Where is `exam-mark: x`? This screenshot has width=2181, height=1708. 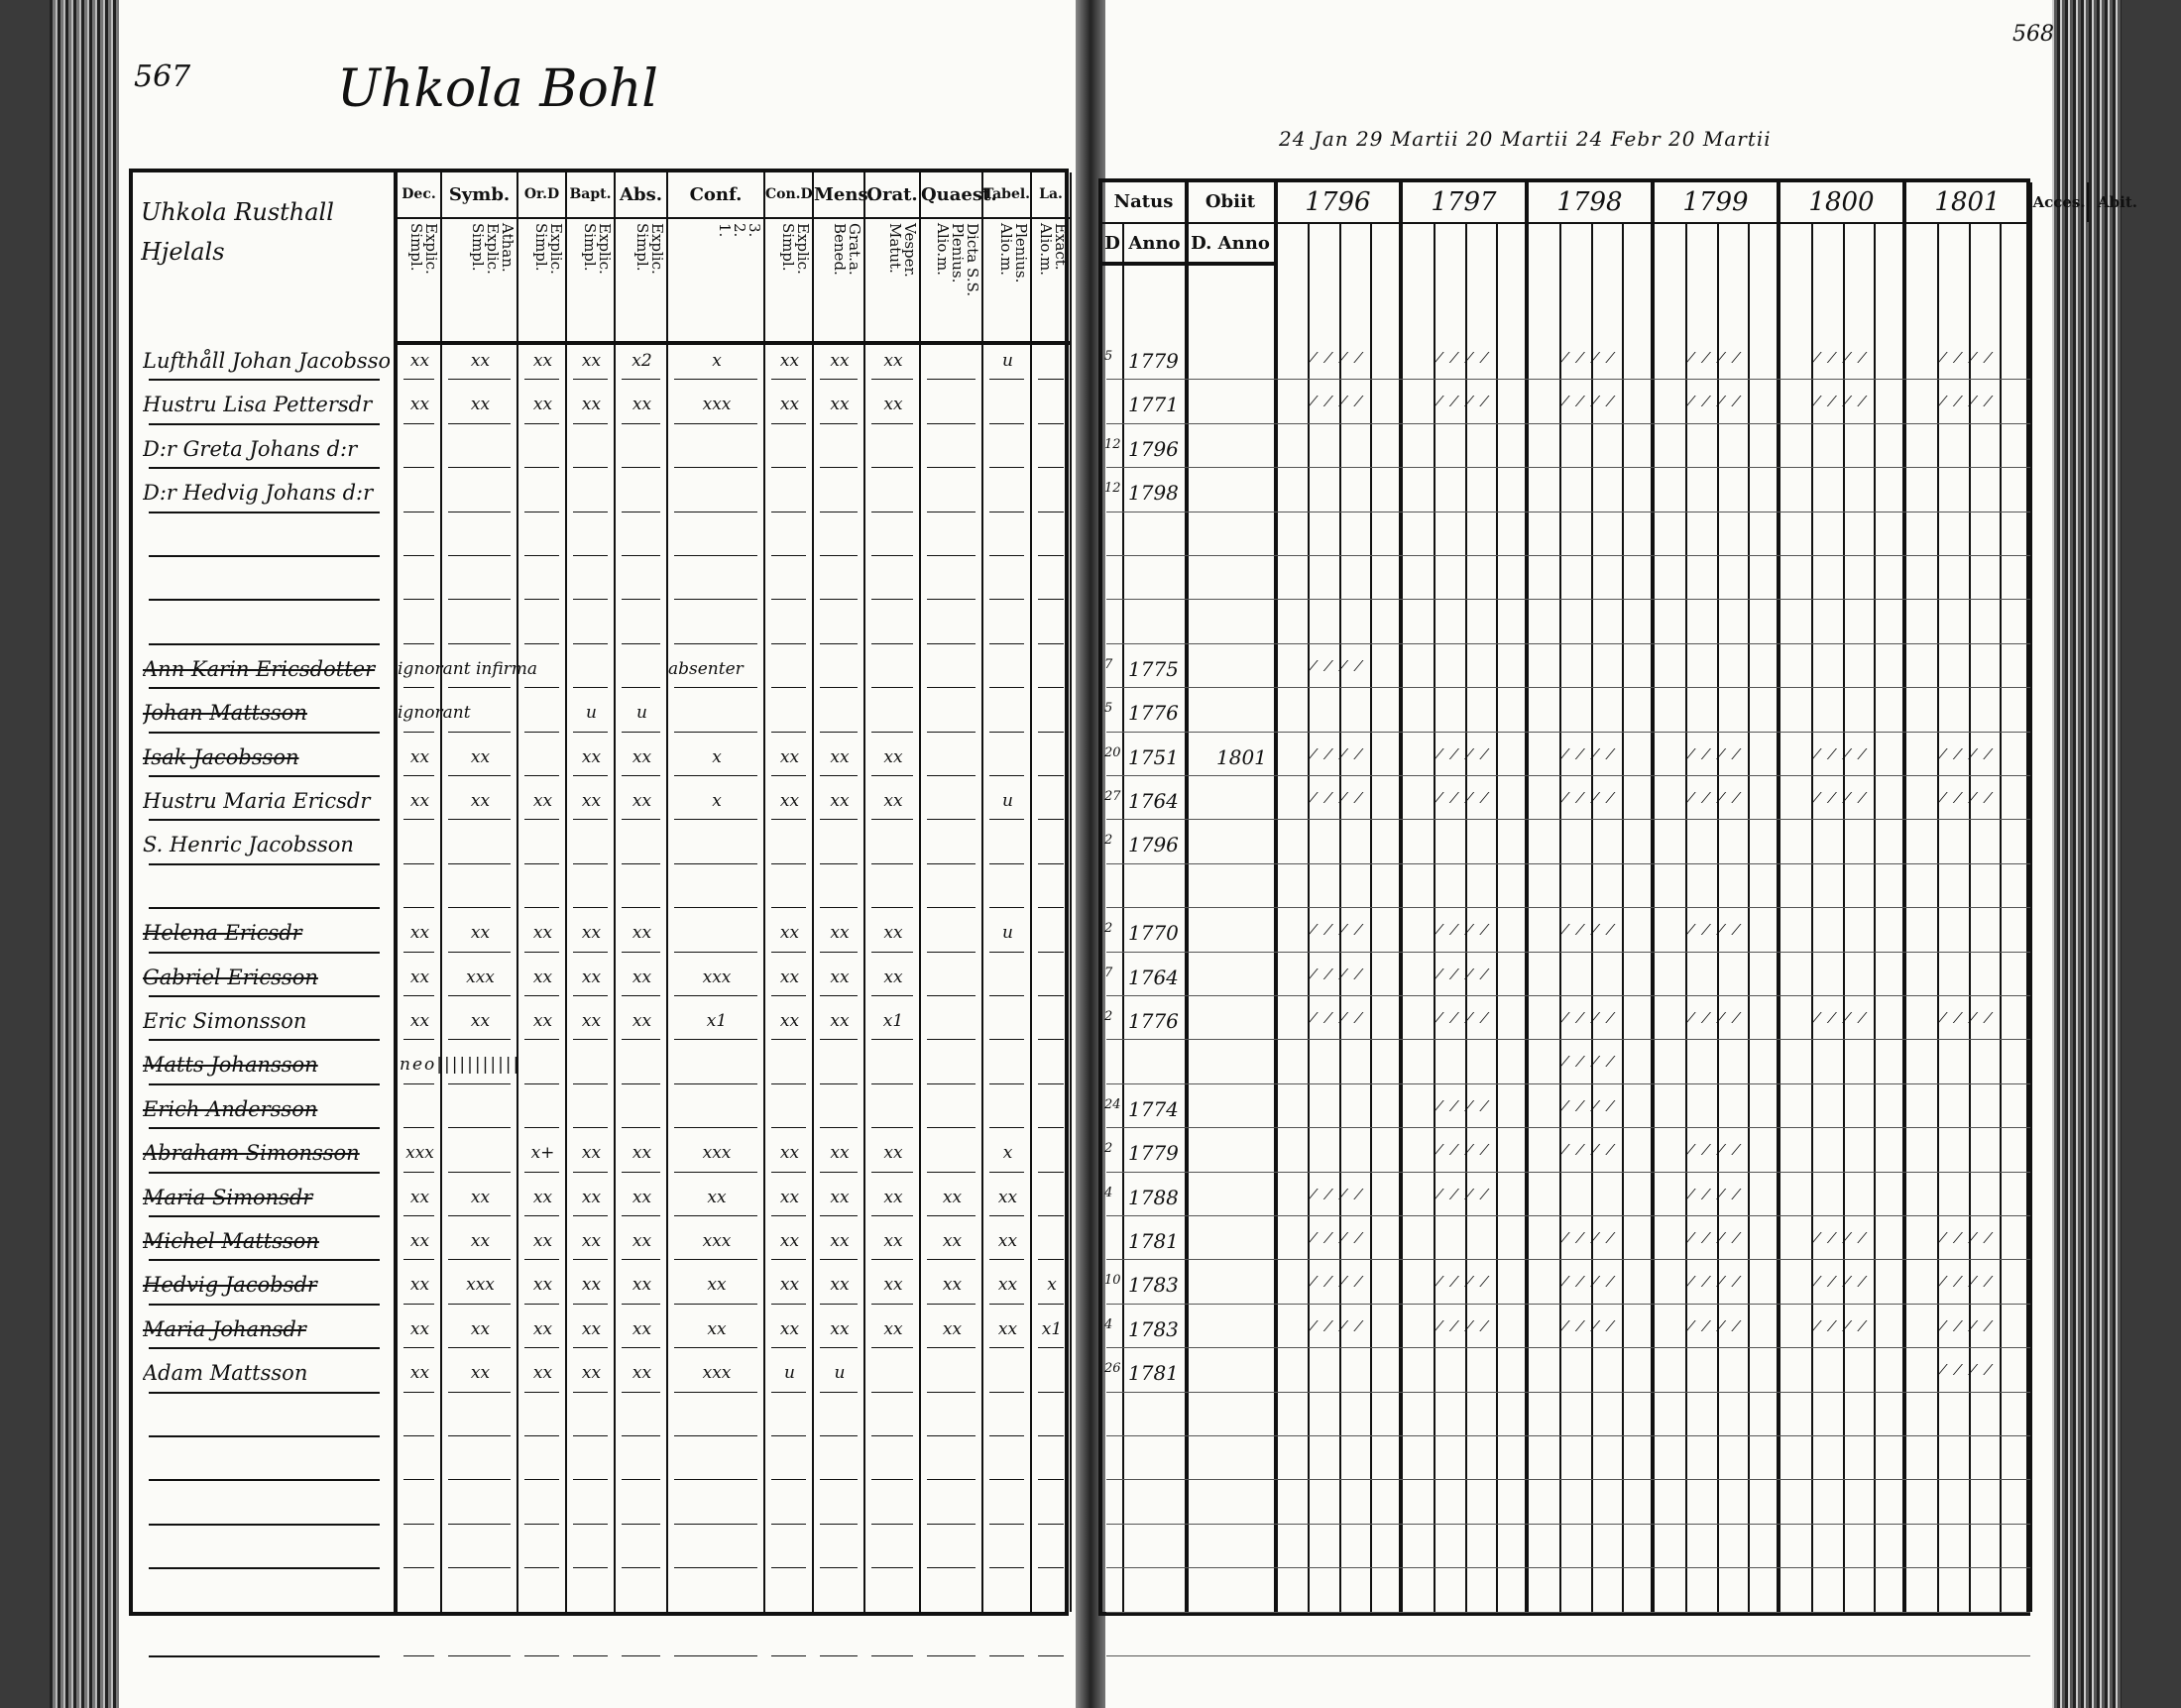 exam-mark: x is located at coordinates (717, 756).